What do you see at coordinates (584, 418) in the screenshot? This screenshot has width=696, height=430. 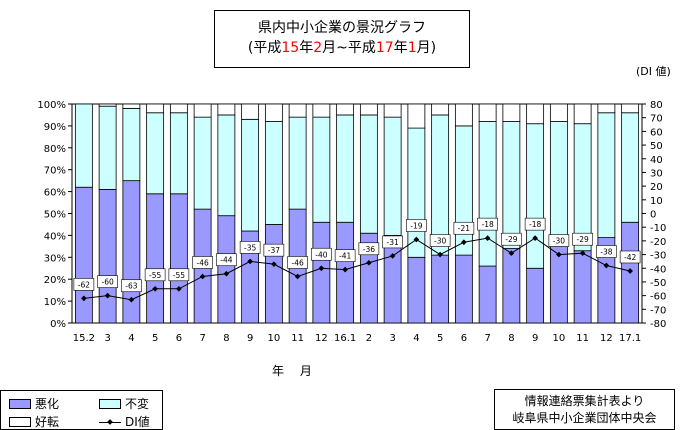 I see `source-line2: 岐阜県中小企業団体中央会` at bounding box center [584, 418].